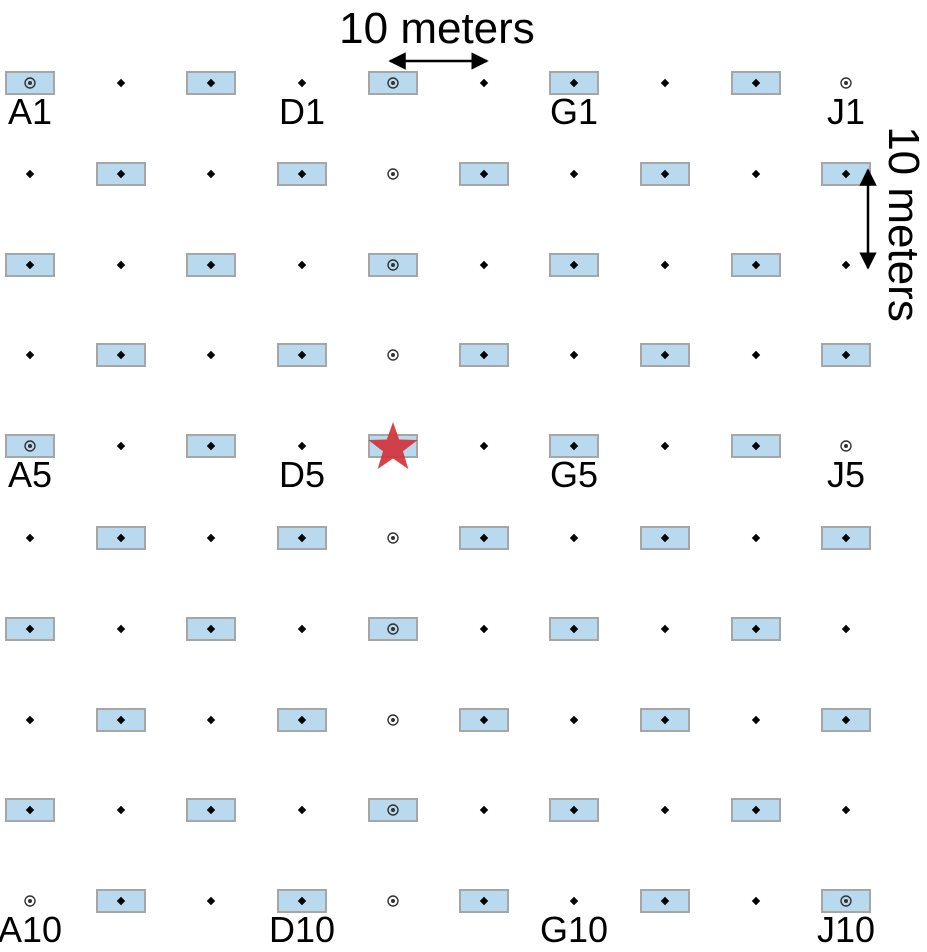  What do you see at coordinates (484, 629) in the screenshot?
I see `grid-point-F7` at bounding box center [484, 629].